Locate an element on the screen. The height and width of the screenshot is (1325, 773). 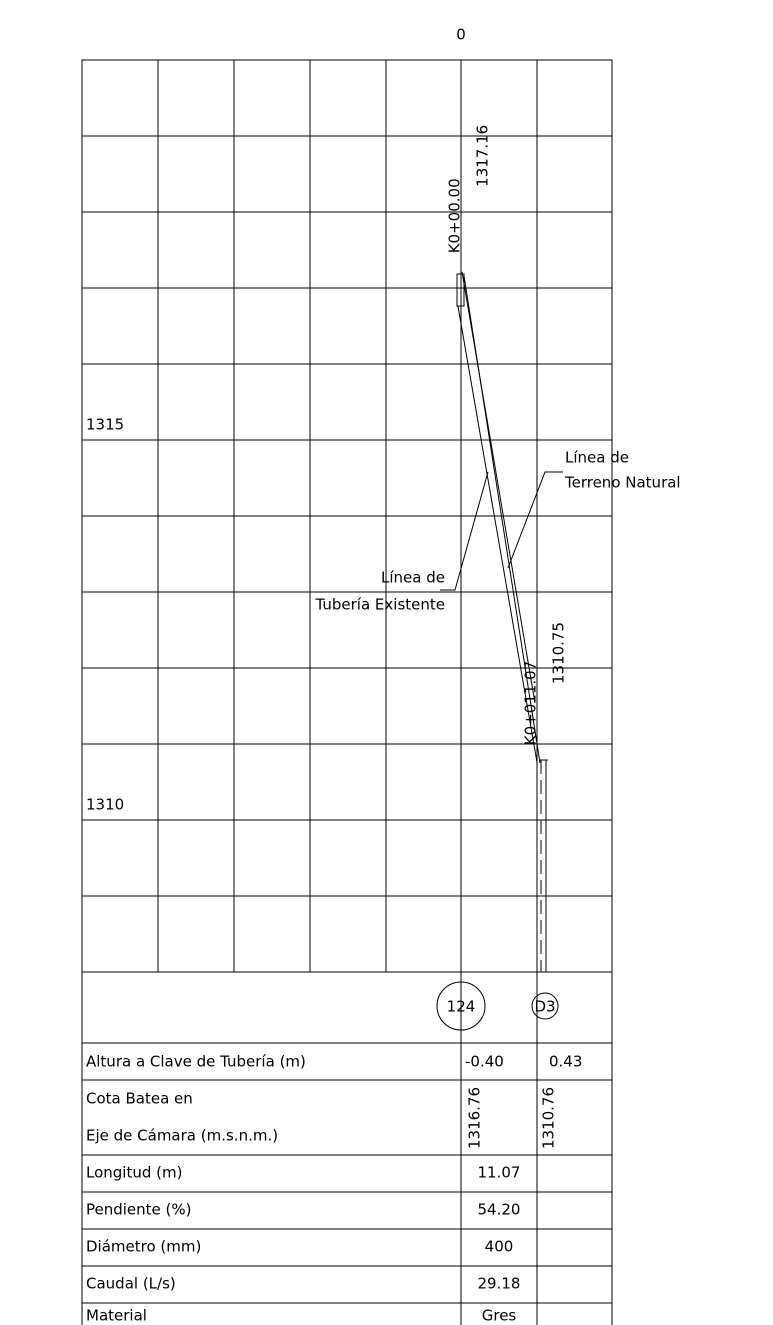
ground-elevation: 1317.16 is located at coordinates (483, 156).